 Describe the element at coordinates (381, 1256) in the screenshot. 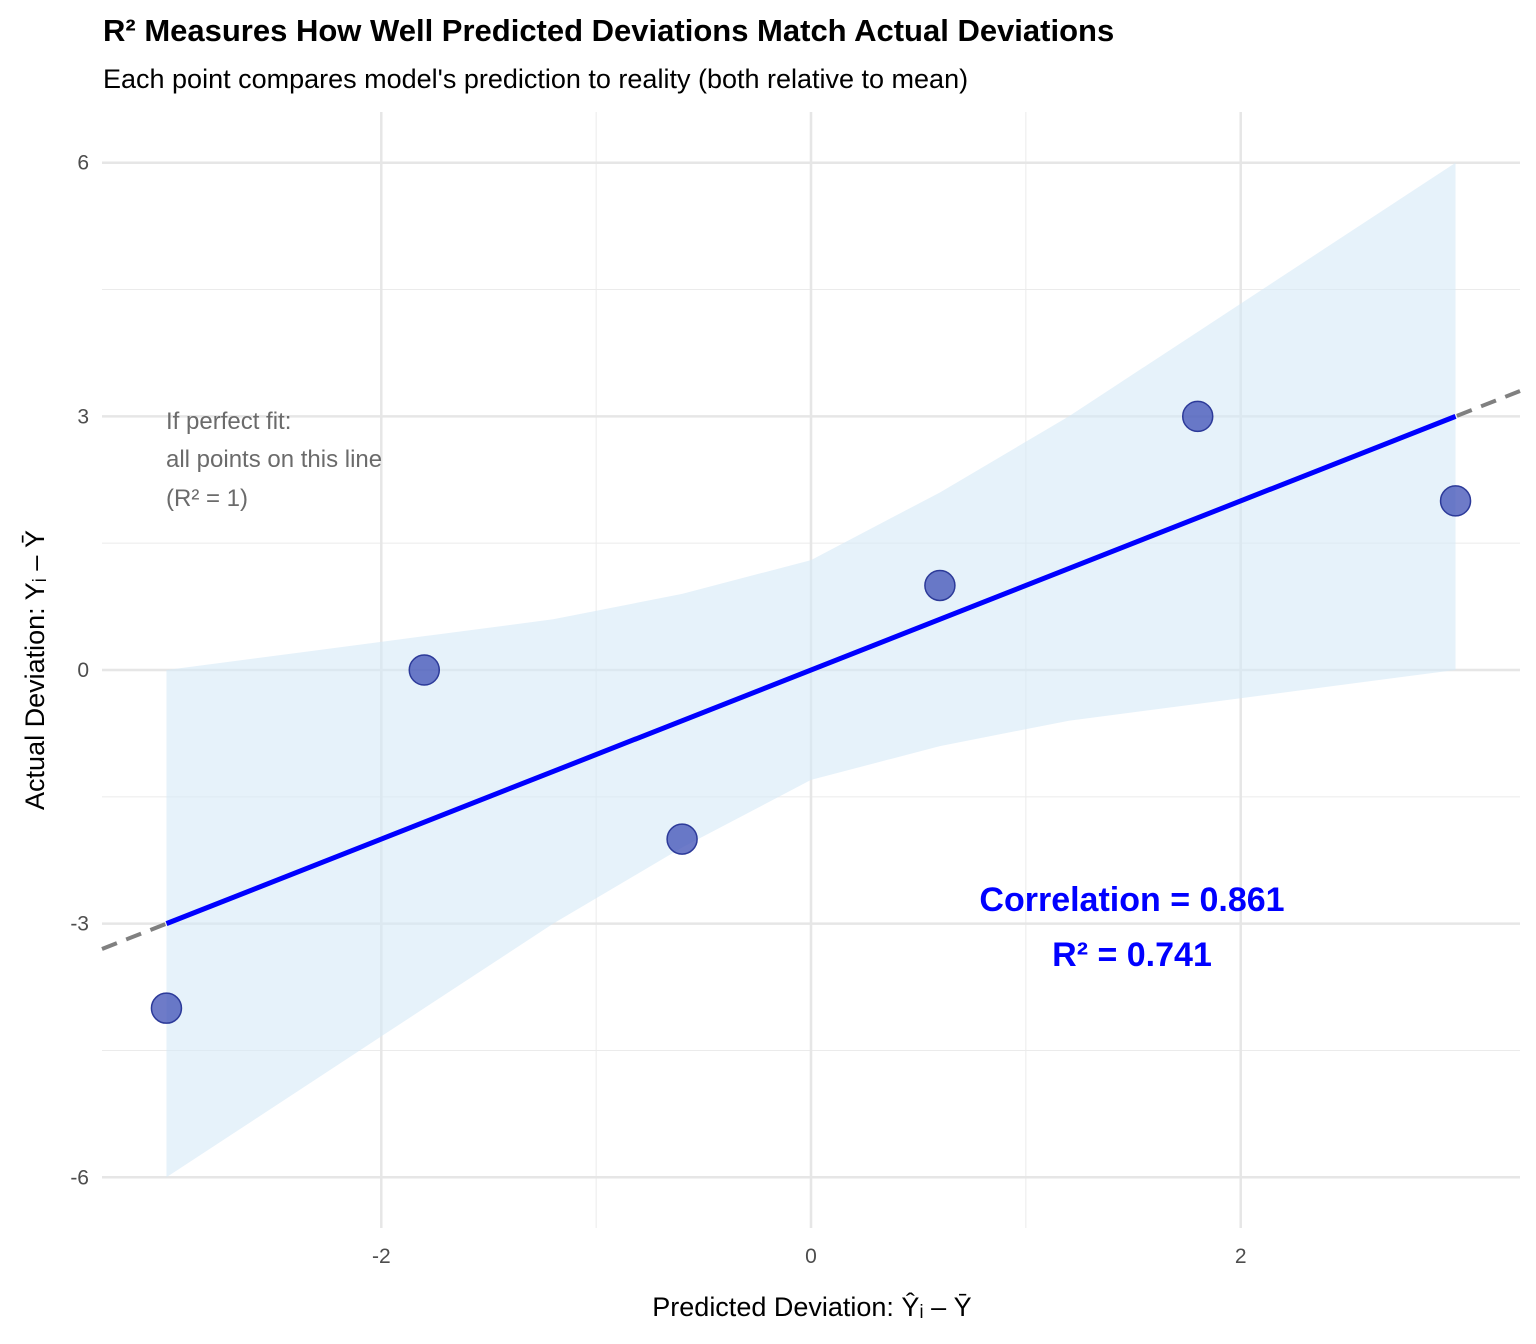

I see `x-tick-label: -2` at that location.